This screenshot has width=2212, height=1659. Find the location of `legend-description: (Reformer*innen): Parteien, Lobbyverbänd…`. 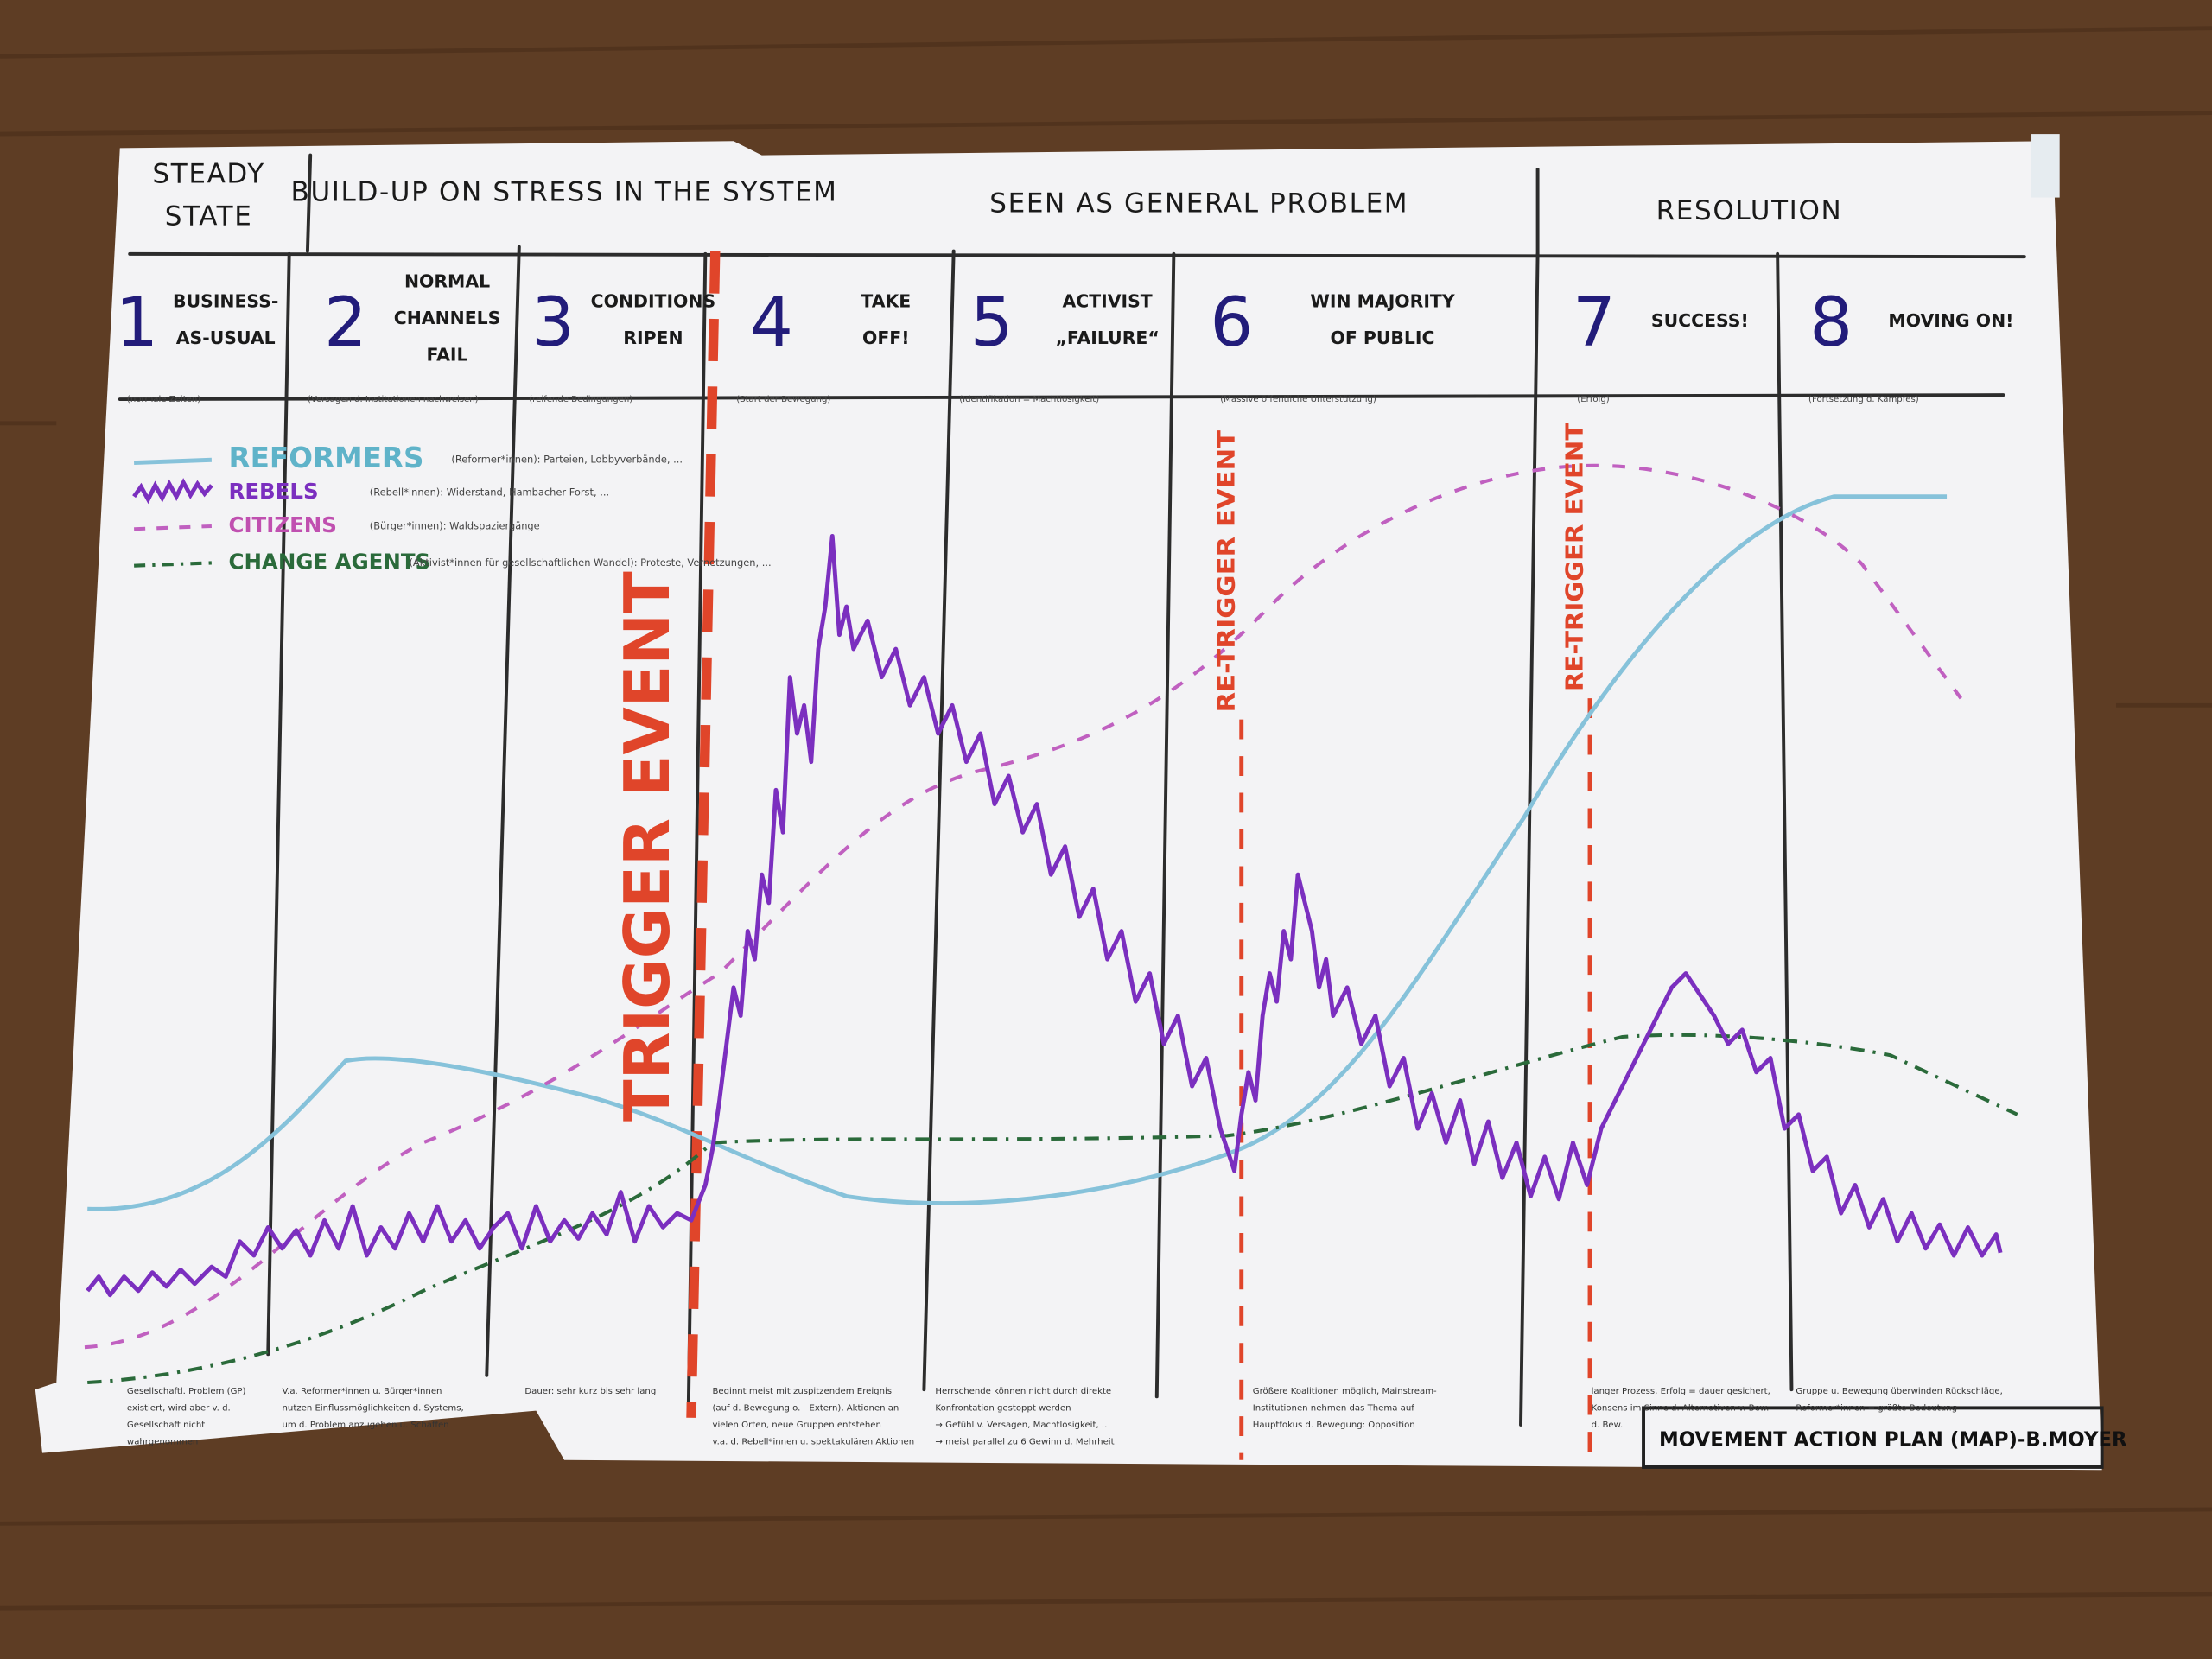

legend-description: (Reformer*innen): Parteien, Lobbyverbänd… is located at coordinates (567, 460).